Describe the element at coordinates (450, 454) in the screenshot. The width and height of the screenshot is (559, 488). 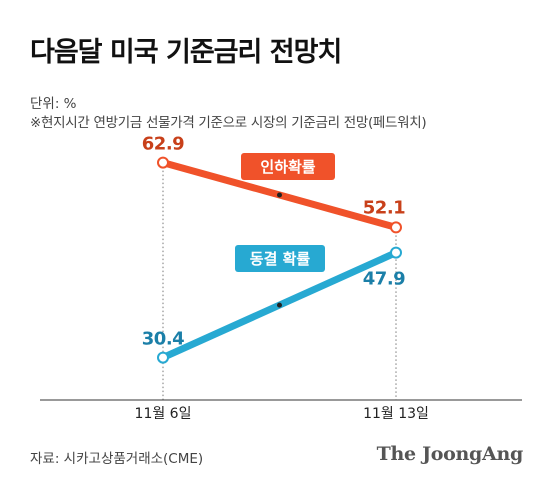
I see `publisher-logo: The JoongAng` at that location.